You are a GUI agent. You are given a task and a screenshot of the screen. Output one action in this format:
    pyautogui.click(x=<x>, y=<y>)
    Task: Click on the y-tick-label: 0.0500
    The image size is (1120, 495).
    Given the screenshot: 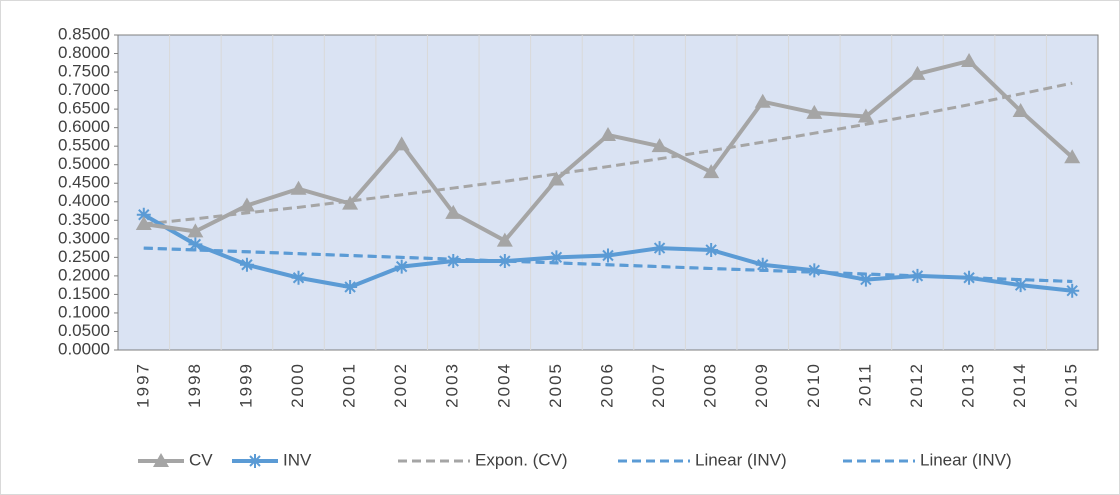 What is the action you would take?
    pyautogui.click(x=84, y=330)
    